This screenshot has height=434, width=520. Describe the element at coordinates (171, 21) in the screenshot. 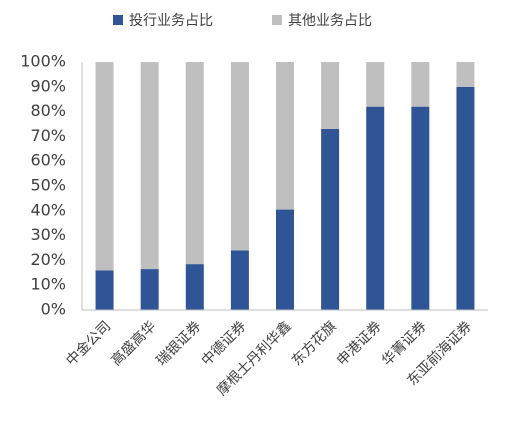

I see `legend-label: 投行业务占比` at that location.